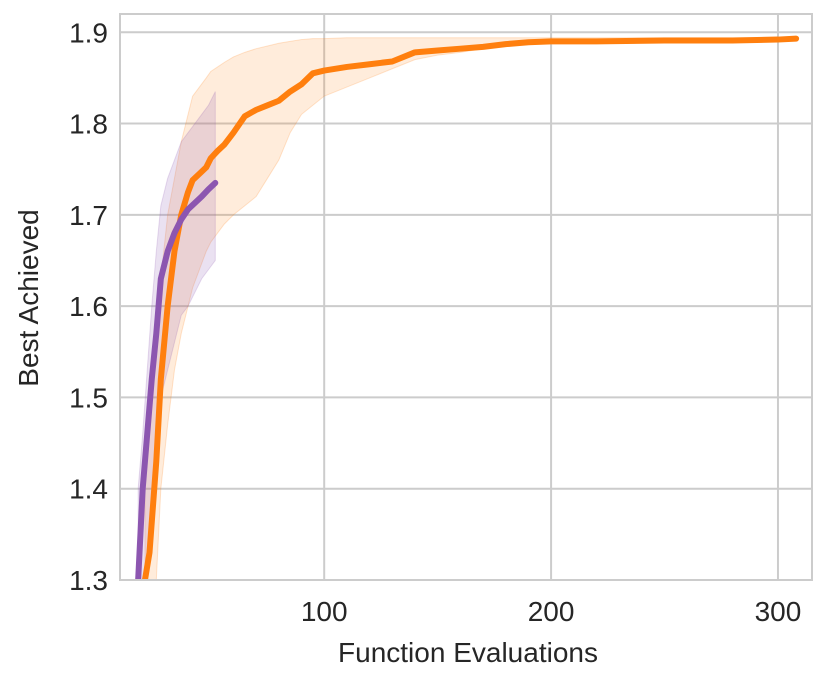 The width and height of the screenshot is (831, 684). What do you see at coordinates (28, 297) in the screenshot?
I see `y-axis-label: Best Achieved` at bounding box center [28, 297].